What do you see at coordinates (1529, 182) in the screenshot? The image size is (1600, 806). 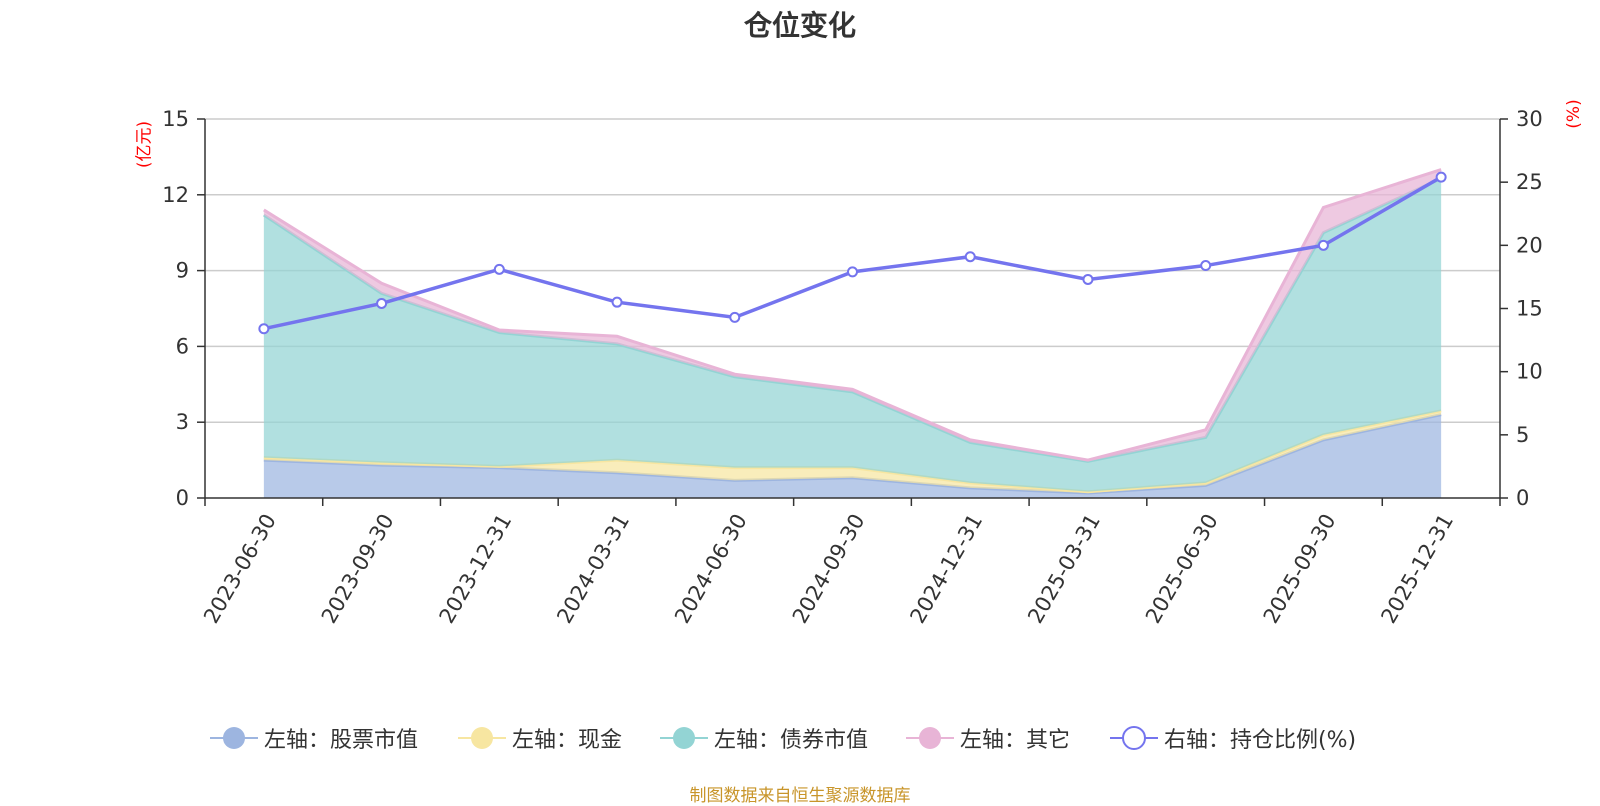 I see `right-tick-label: 25` at bounding box center [1529, 182].